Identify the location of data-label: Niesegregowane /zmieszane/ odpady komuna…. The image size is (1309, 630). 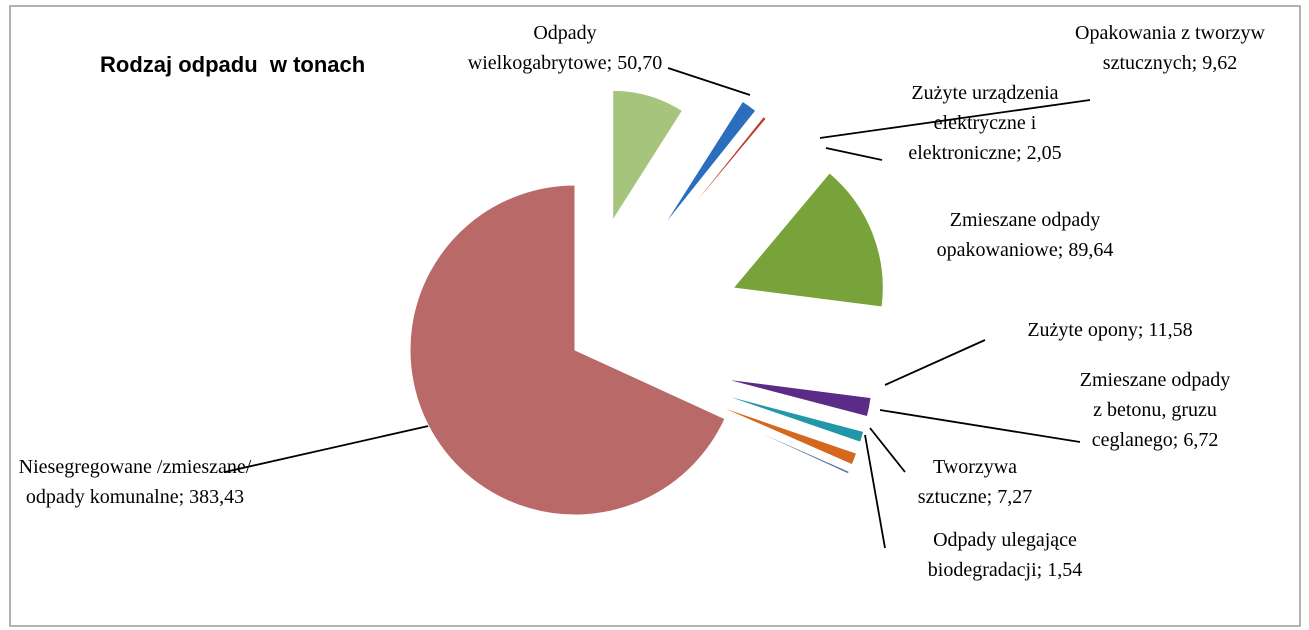
(135, 482).